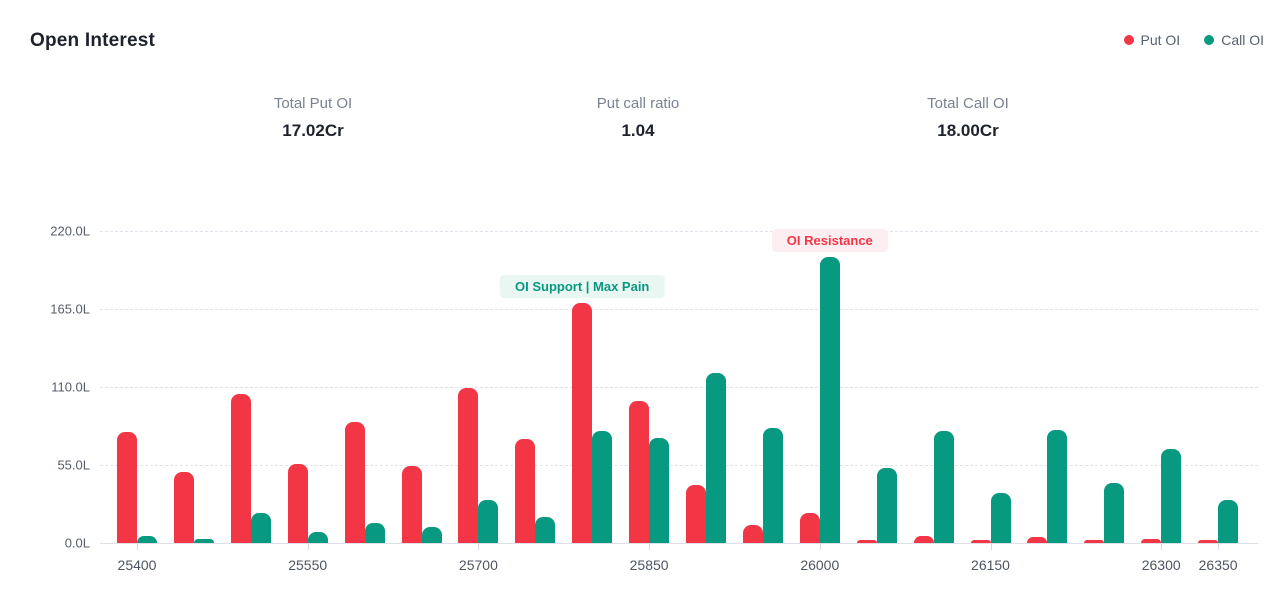 The width and height of the screenshot is (1280, 605). I want to click on x-axis-tick-label: 25850, so click(649, 565).